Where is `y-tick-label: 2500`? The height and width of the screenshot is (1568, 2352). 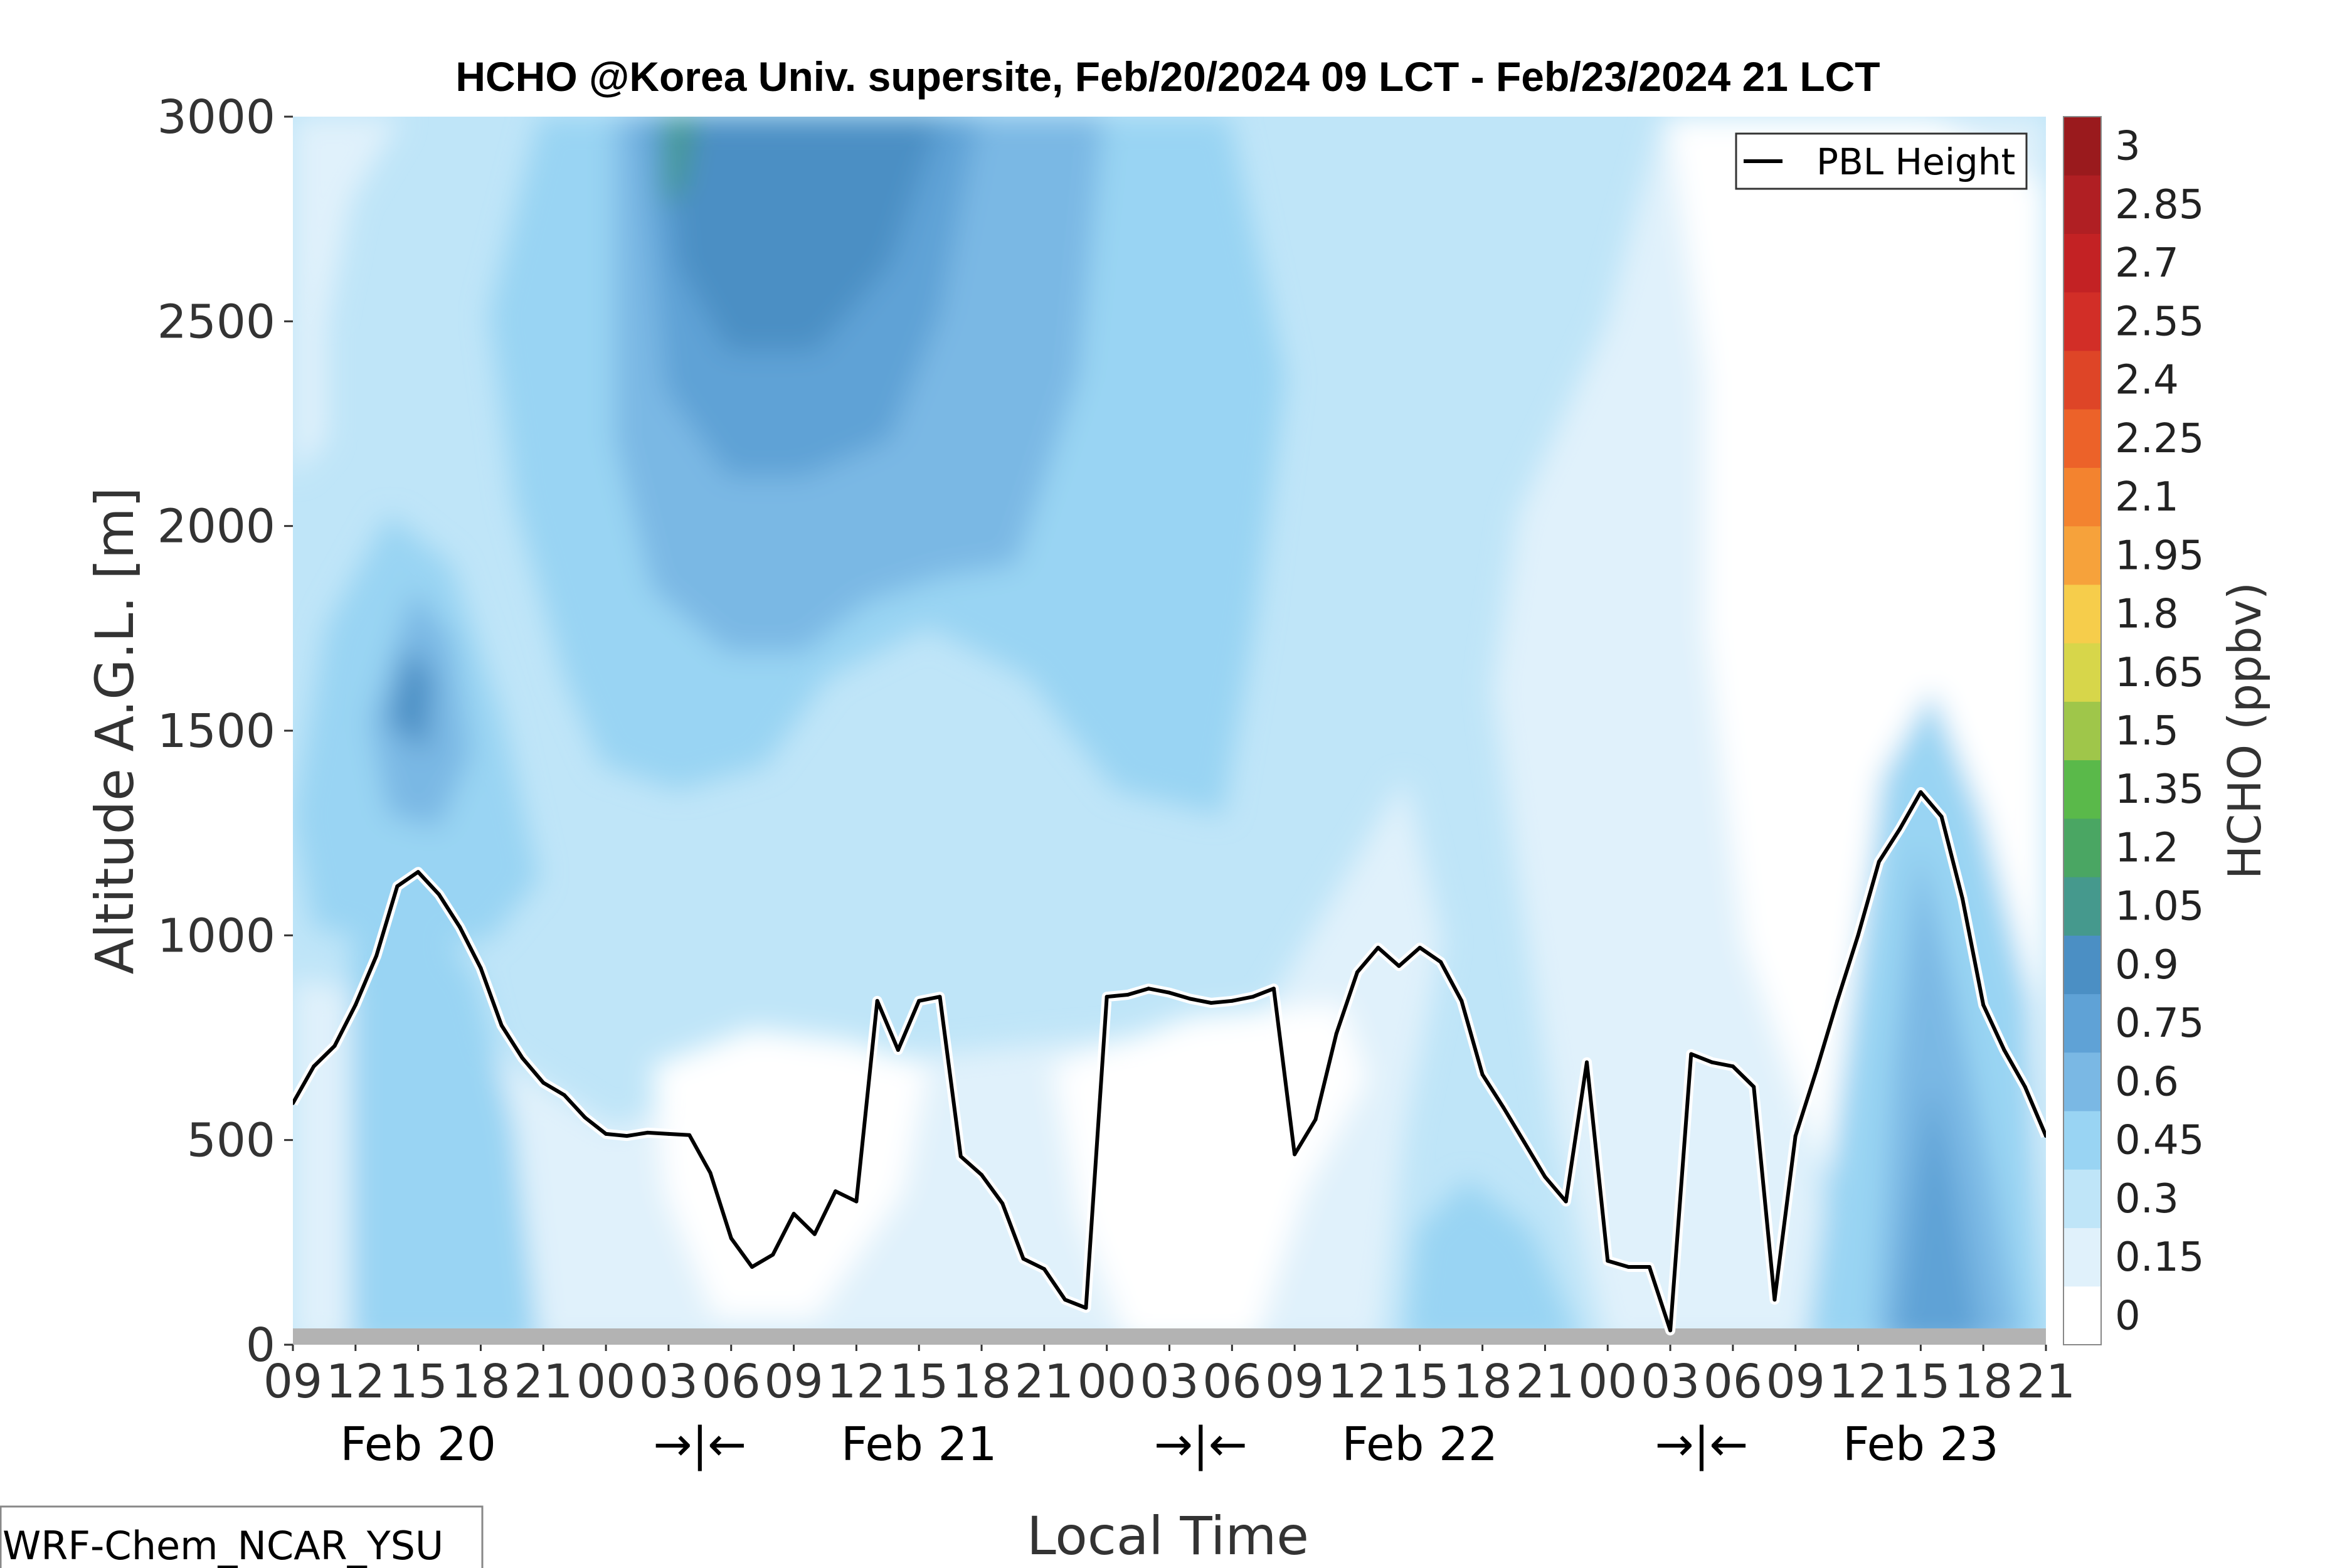 y-tick-label: 2500 is located at coordinates (216, 322).